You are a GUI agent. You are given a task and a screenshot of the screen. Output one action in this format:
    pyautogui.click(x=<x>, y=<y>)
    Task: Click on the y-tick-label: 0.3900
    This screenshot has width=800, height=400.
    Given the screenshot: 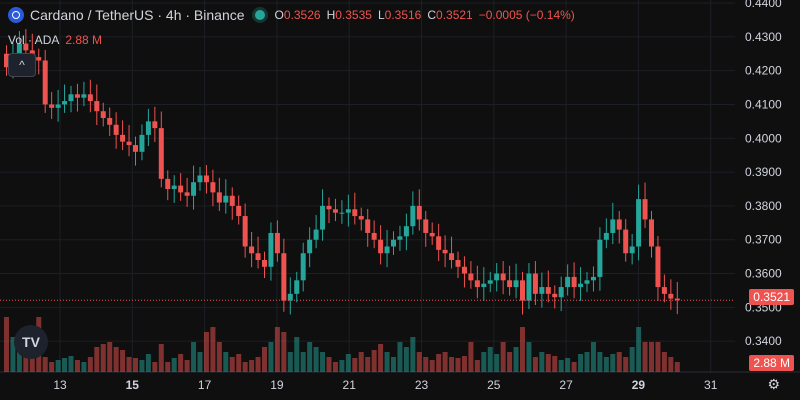 What is the action you would take?
    pyautogui.click(x=763, y=172)
    